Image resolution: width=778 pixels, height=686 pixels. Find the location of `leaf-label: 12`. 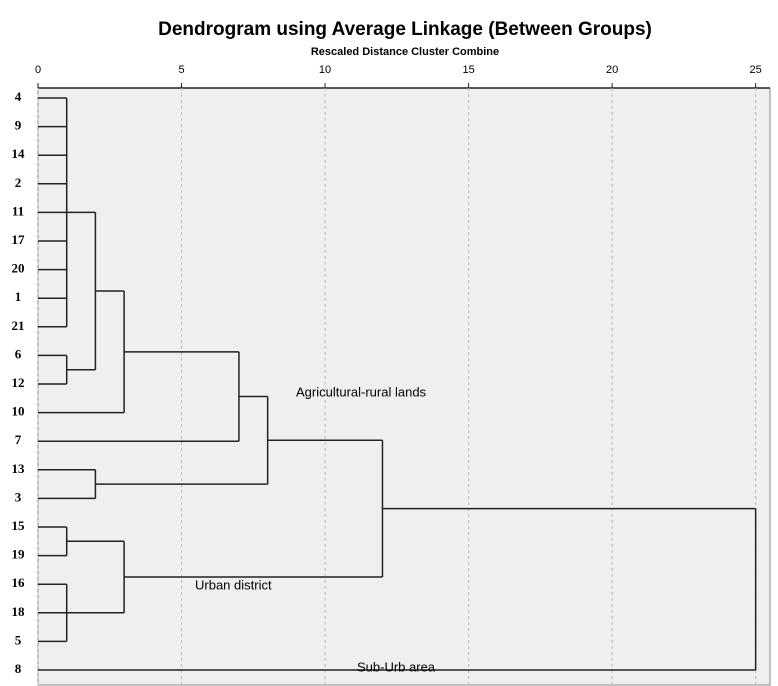

leaf-label: 12 is located at coordinates (18, 382).